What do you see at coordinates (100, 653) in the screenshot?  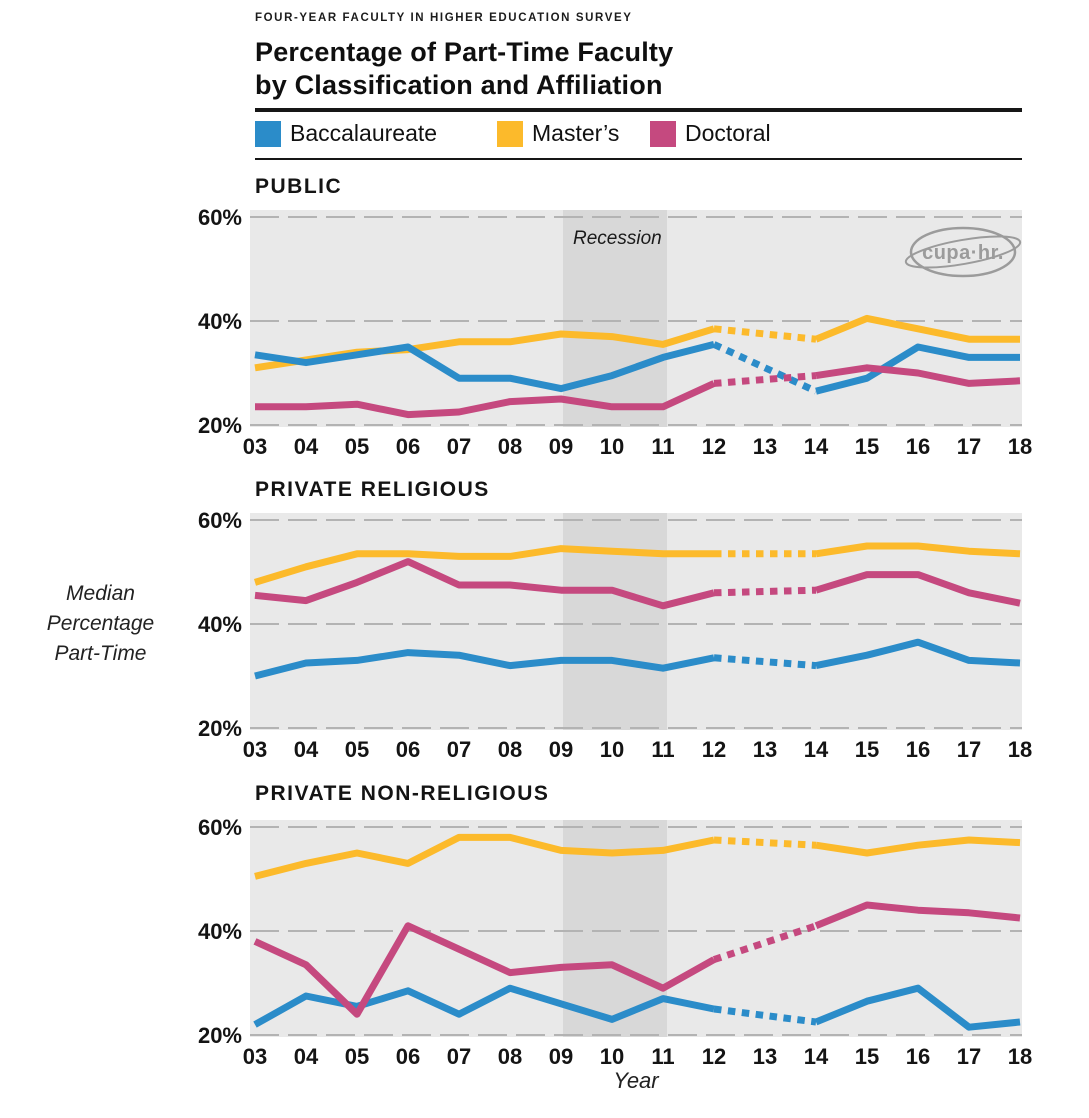 I see `y-axis-label-line3: Part-Time` at bounding box center [100, 653].